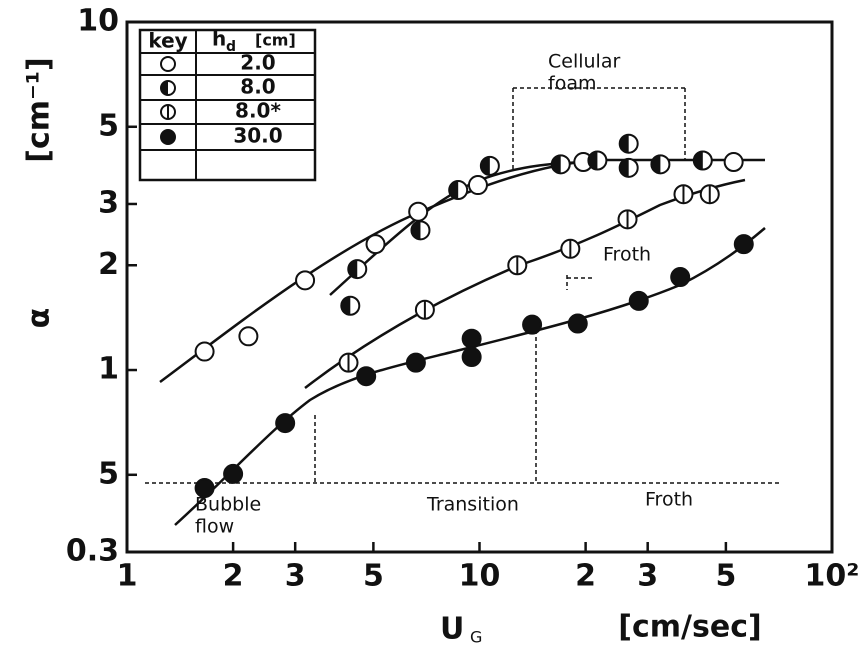  What do you see at coordinates (127, 576) in the screenshot?
I see `x-tick-label: 1` at bounding box center [127, 576].